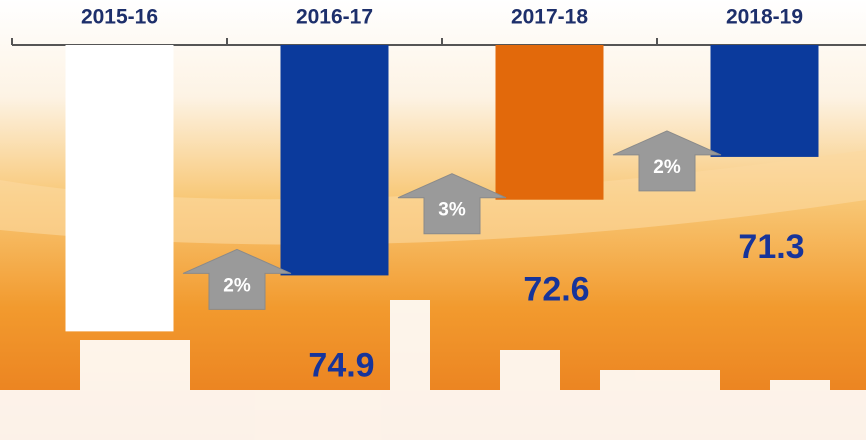  What do you see at coordinates (556, 290) in the screenshot?
I see `value-label: 72.6` at bounding box center [556, 290].